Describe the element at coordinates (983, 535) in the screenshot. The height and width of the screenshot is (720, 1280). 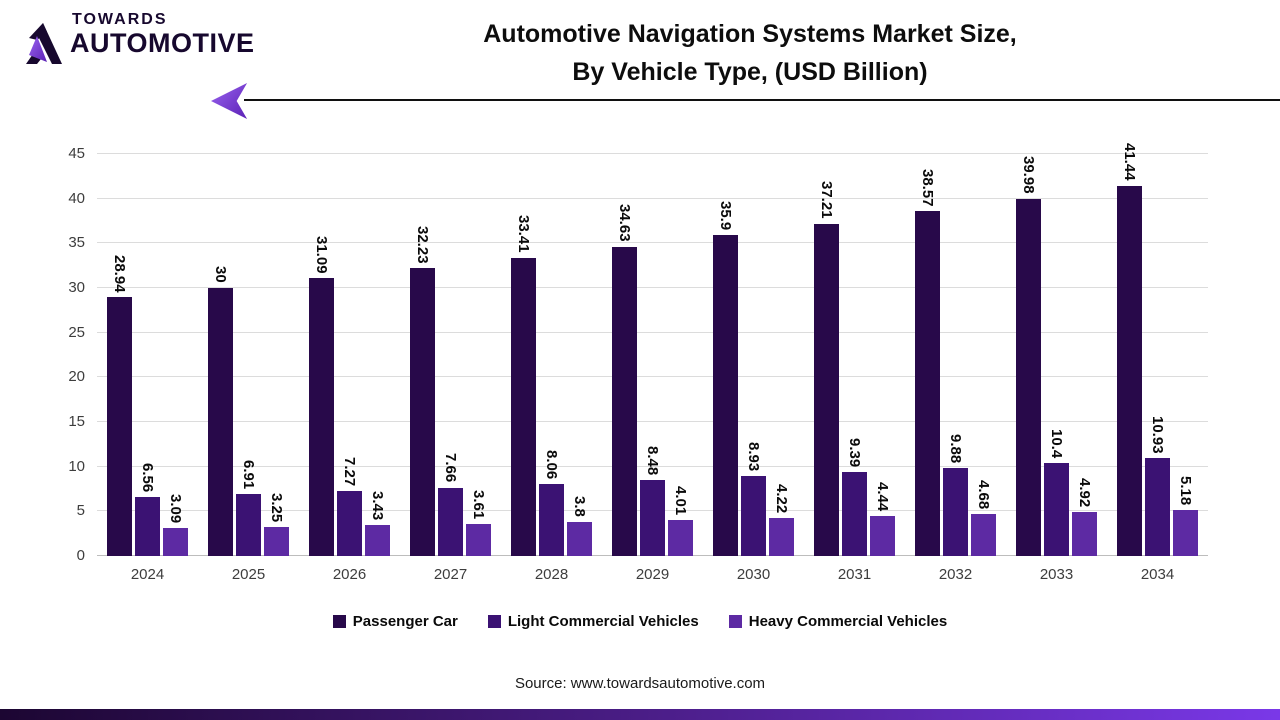
I see `bar-heavy-commercial-vehicles-2032` at that location.